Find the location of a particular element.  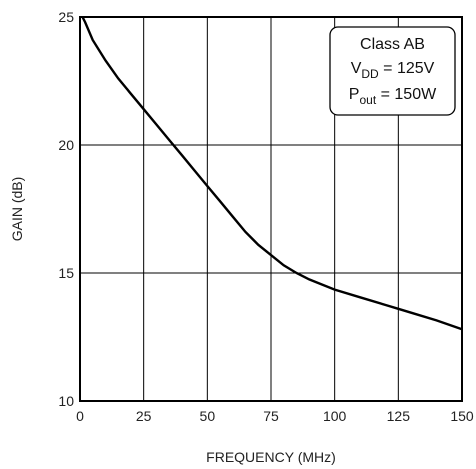

y-tick-label-3: 25 is located at coordinates (66, 17).